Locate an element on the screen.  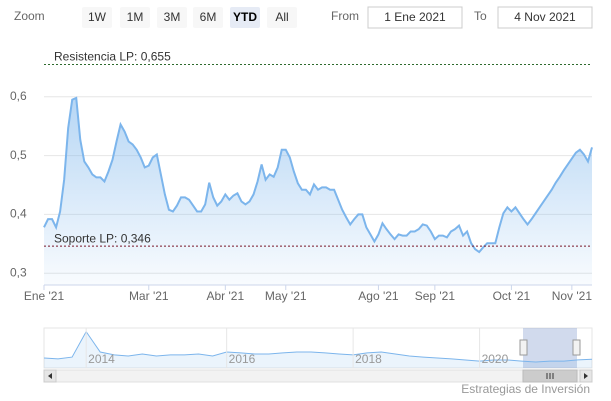
from-input is located at coordinates (415, 17).